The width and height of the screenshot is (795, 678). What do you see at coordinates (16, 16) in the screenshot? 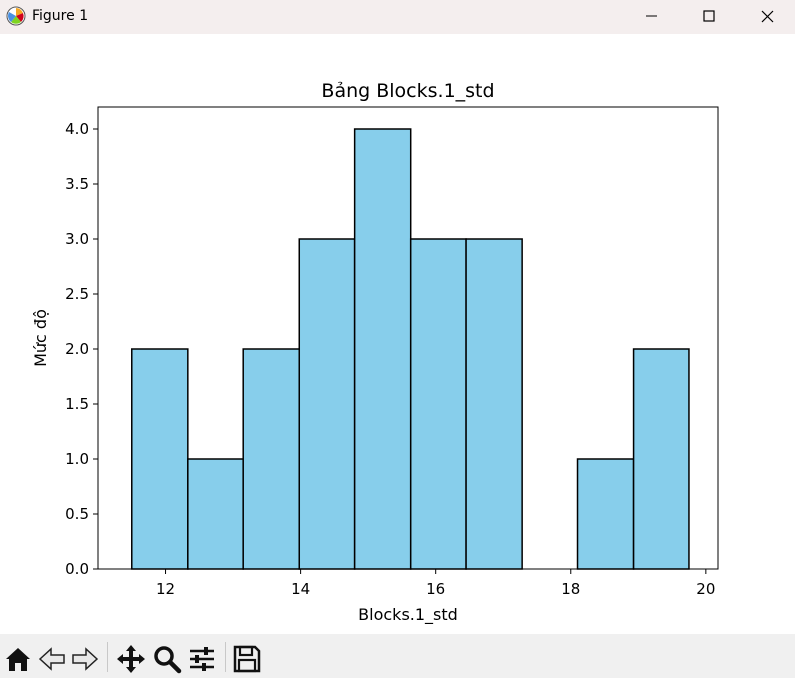
I see `matplotlib-logo-icon` at bounding box center [16, 16].